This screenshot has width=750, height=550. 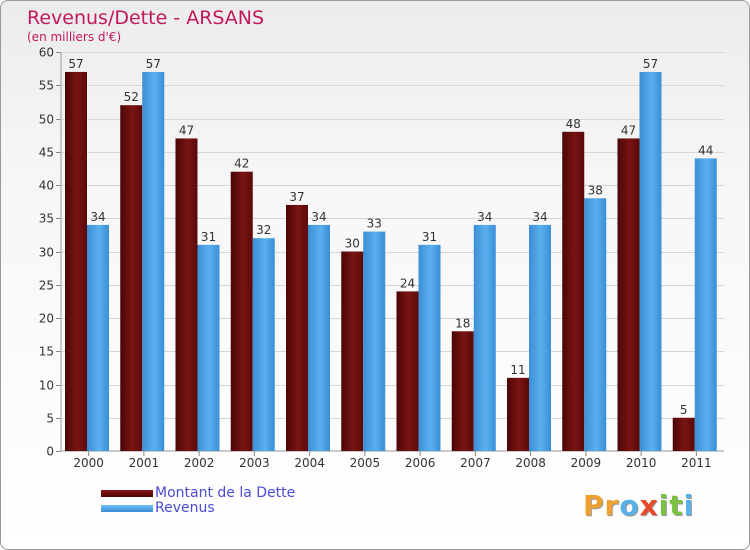 I want to click on data-label: 33, so click(x=374, y=224).